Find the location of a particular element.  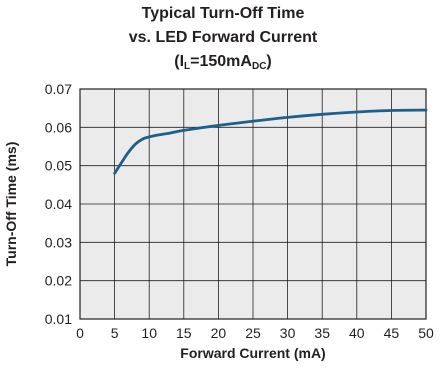

chart-title-line-2: vs. LED Forward Current is located at coordinates (223, 37).